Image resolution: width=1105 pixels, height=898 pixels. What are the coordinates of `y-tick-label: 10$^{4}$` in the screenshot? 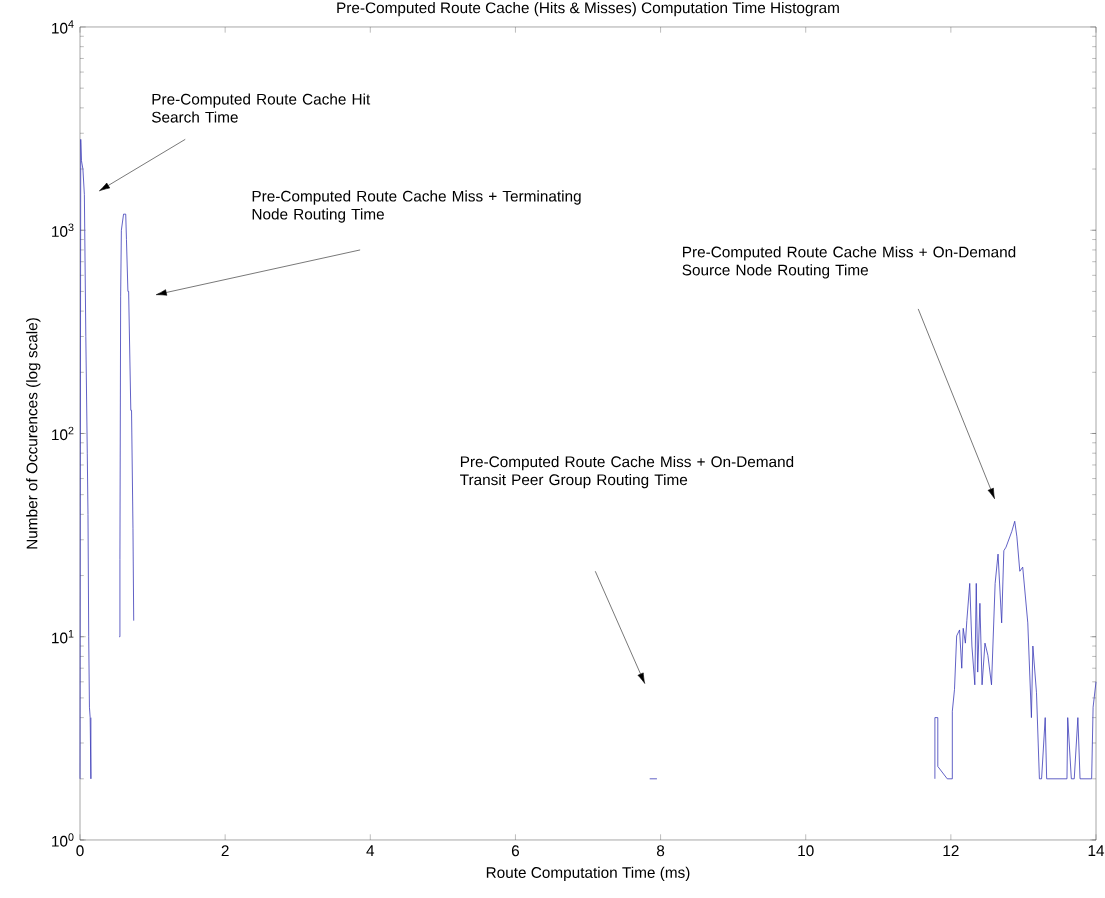 It's located at (63, 27).